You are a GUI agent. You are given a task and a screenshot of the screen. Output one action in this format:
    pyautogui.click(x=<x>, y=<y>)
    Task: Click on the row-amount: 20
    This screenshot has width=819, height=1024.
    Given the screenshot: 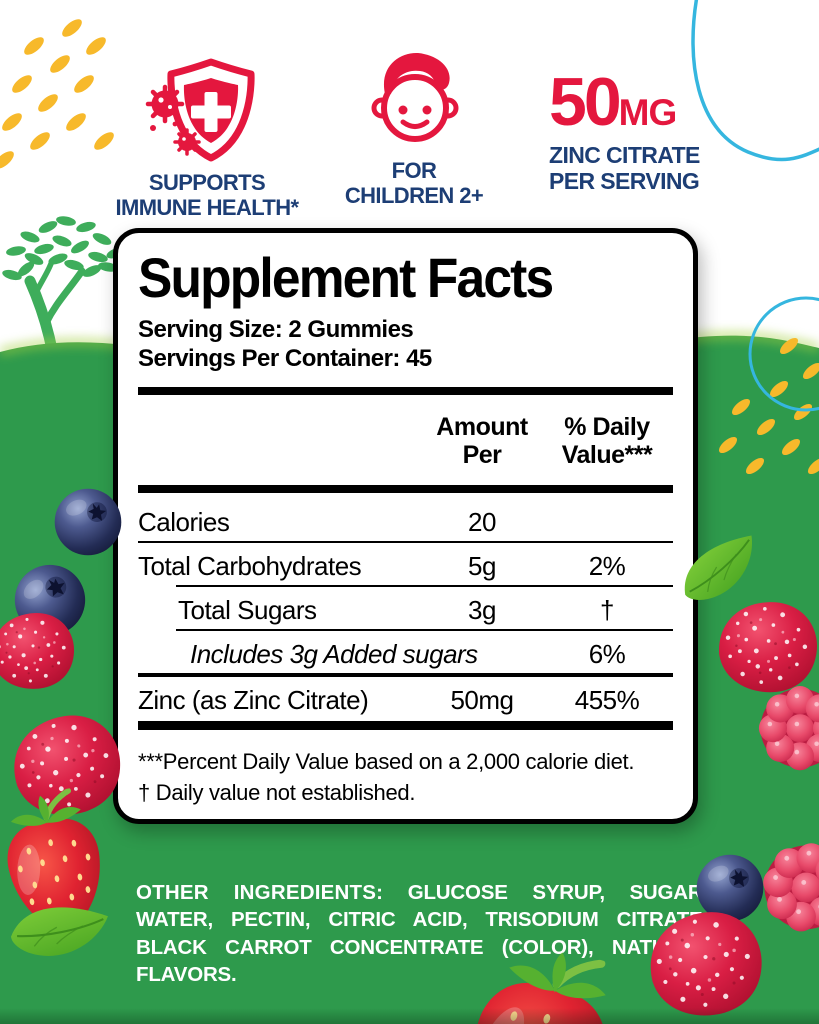 What is the action you would take?
    pyautogui.click(x=482, y=522)
    